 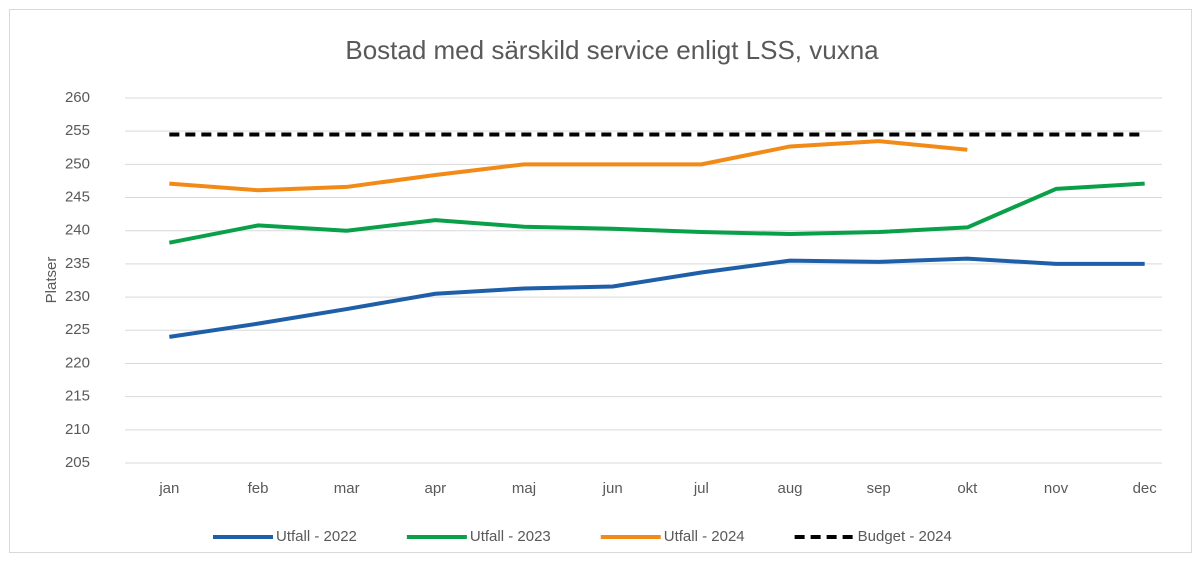 What do you see at coordinates (77, 197) in the screenshot?
I see `y-tick-label: 245` at bounding box center [77, 197].